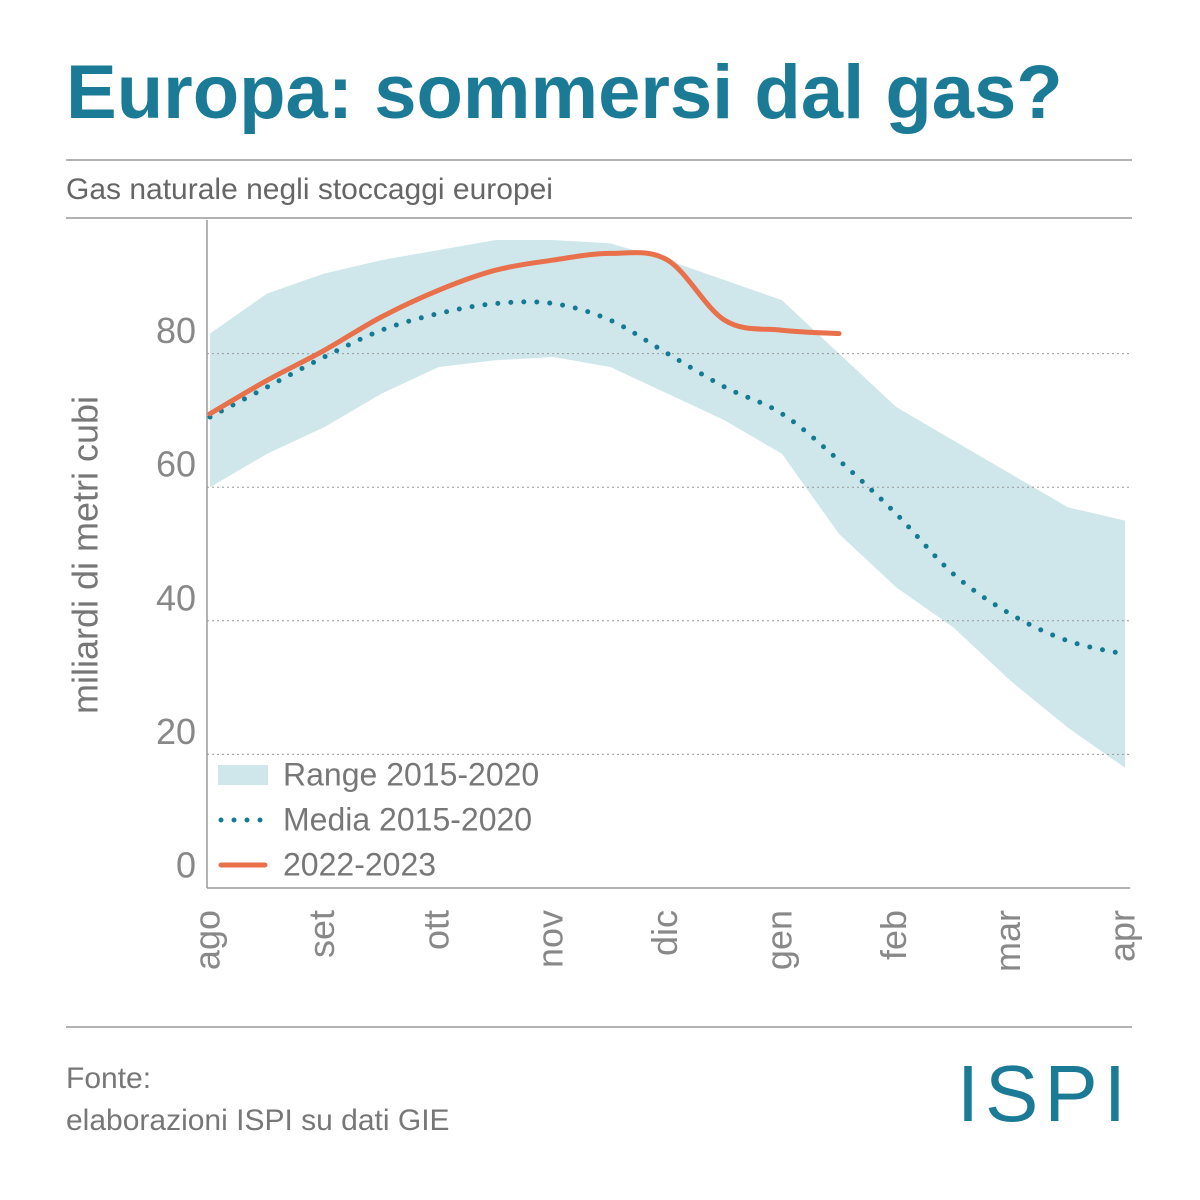 Image resolution: width=1200 pixels, height=1200 pixels. I want to click on y-axis-label: miliardi di metri cubi, so click(85, 555).